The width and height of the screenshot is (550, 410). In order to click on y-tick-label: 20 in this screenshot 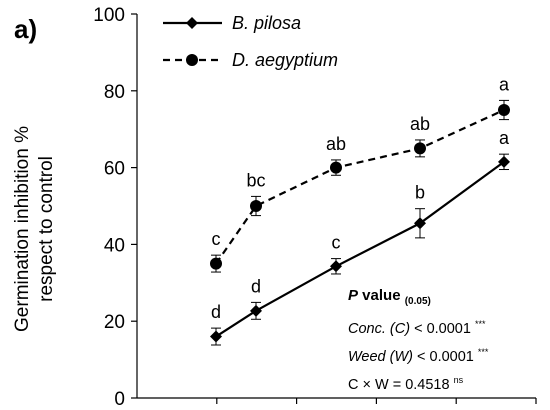, I will do `click(114, 322)`.